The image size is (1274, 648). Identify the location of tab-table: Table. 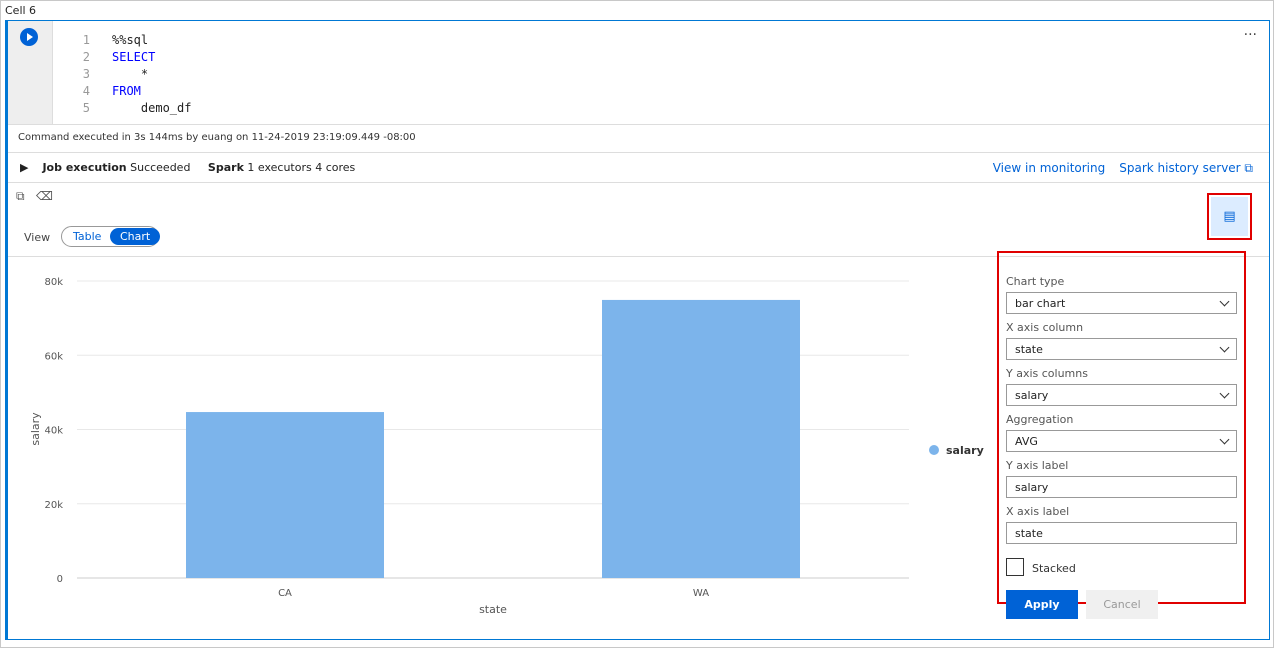
(87, 236).